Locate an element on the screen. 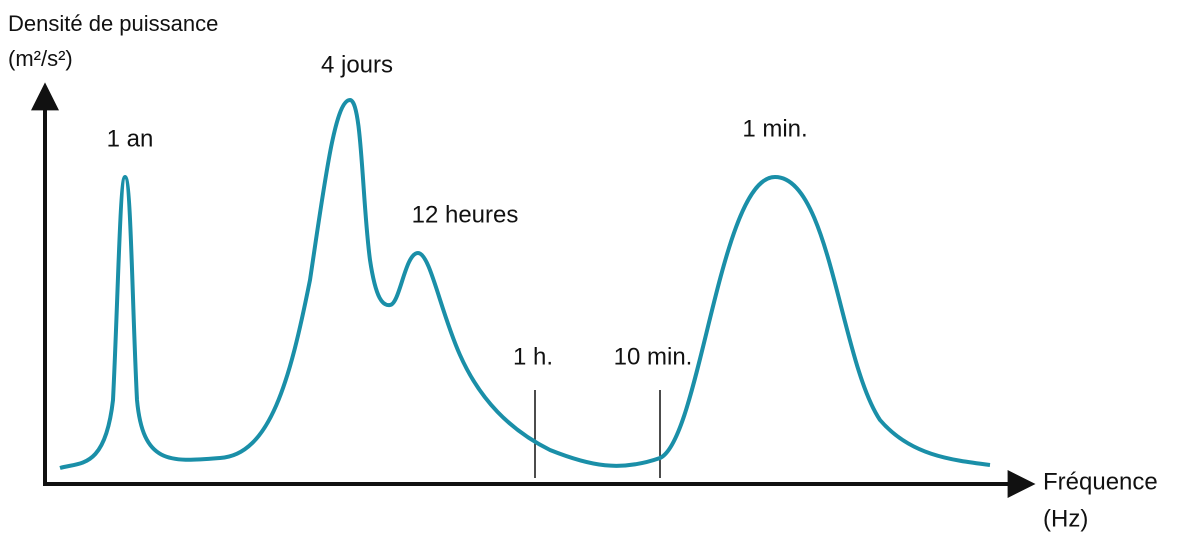 This screenshot has width=1191, height=535. y-axis-label: Densité de puissance is located at coordinates (113, 23).